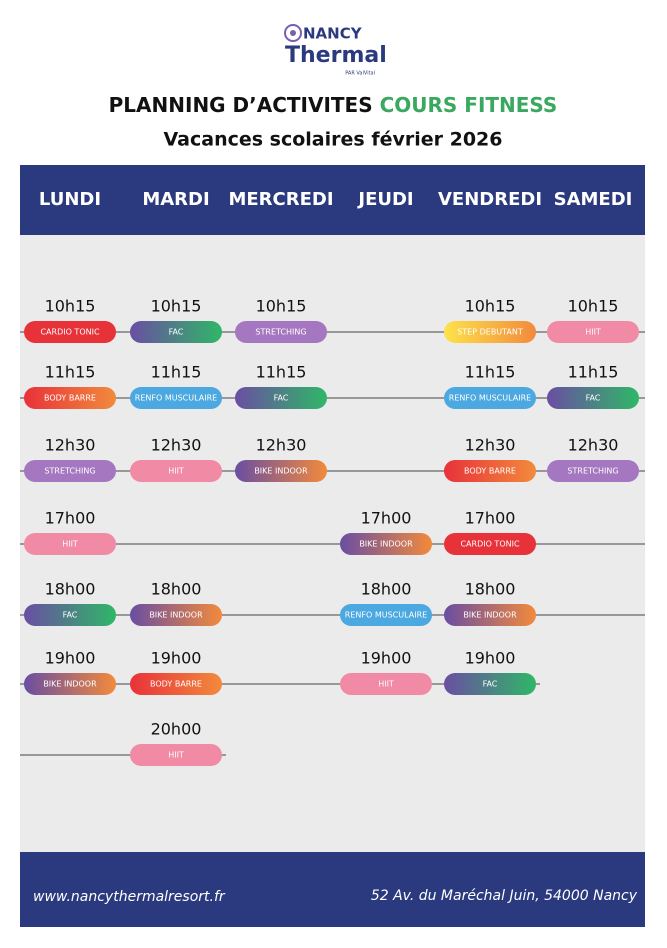 This screenshot has width=667, height=948. I want to click on logo-line2: Thermal, so click(336, 55).